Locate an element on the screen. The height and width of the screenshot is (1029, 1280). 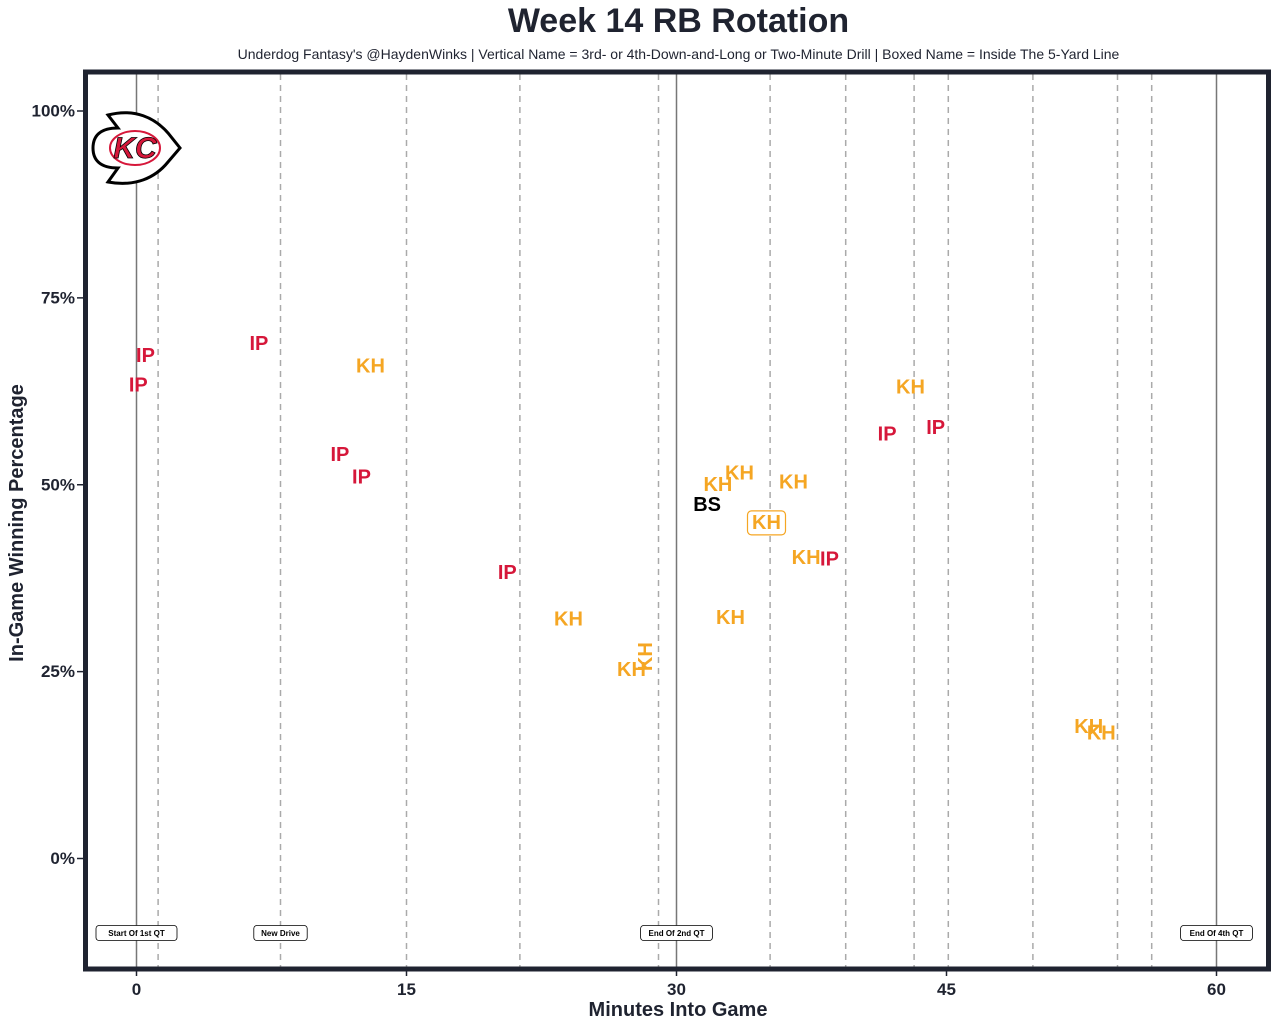
annotation-label: Start Of 1st QT is located at coordinates (136, 933).